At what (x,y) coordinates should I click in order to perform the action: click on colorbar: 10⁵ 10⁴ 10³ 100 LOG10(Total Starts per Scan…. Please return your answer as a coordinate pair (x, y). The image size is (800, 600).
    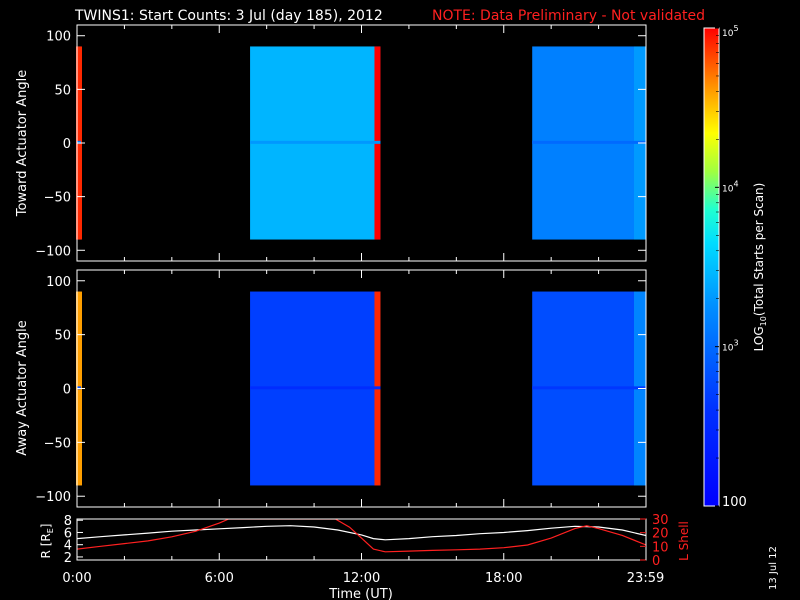
    Looking at the image, I should click on (735, 267).